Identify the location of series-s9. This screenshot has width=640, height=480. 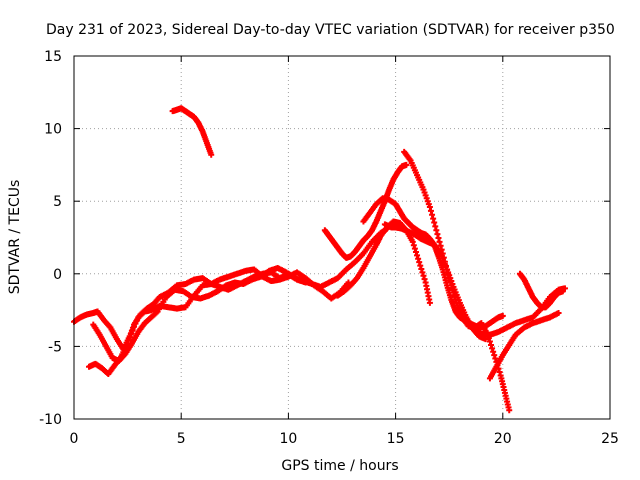
(435, 282).